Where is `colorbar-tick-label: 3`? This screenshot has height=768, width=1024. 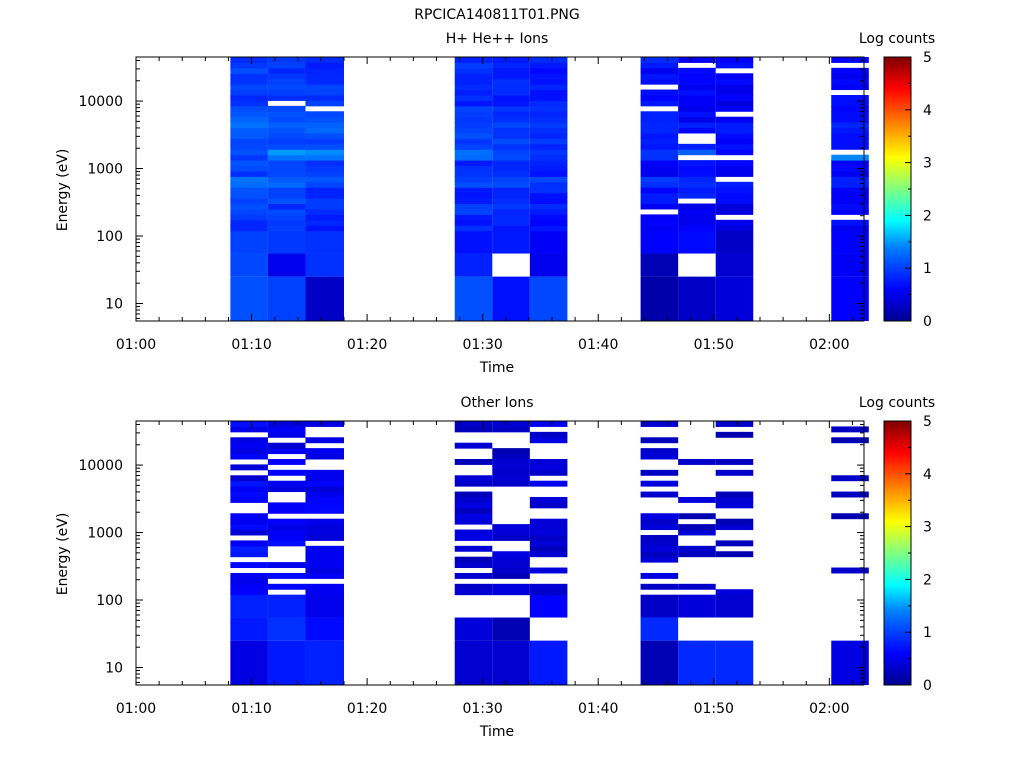
colorbar-tick-label: 3 is located at coordinates (927, 164).